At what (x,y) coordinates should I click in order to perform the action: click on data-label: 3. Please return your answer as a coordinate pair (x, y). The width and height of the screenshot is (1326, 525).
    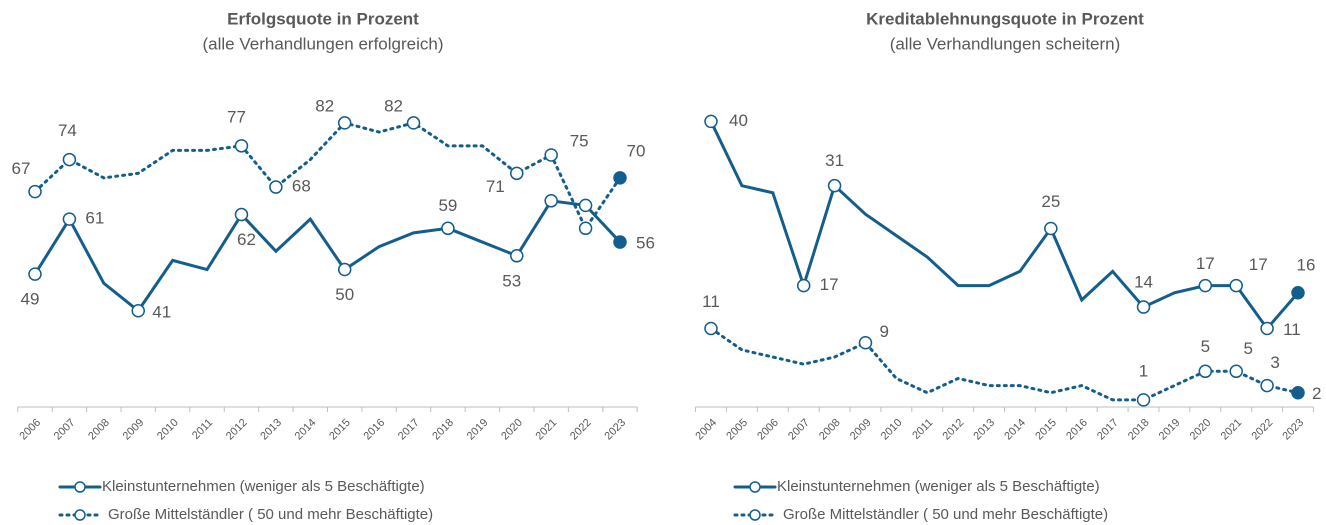
    Looking at the image, I should click on (1274, 362).